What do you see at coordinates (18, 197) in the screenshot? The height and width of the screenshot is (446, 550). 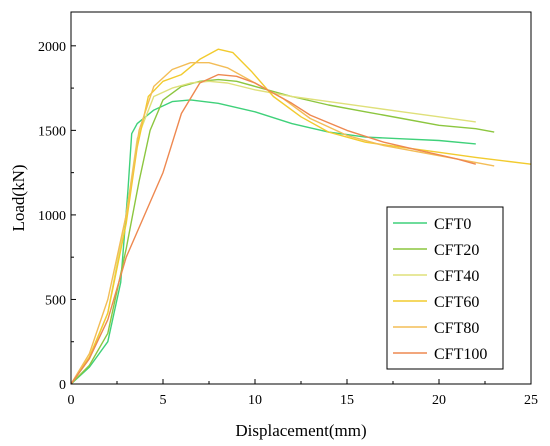 I see `y-axis-title: Load(kN)` at bounding box center [18, 197].